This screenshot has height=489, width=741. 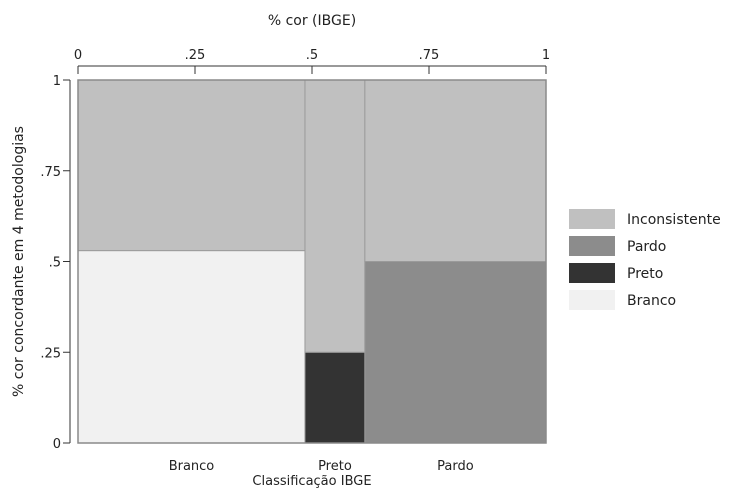 What do you see at coordinates (78, 55) in the screenshot?
I see `top-tick-label: 0` at bounding box center [78, 55].